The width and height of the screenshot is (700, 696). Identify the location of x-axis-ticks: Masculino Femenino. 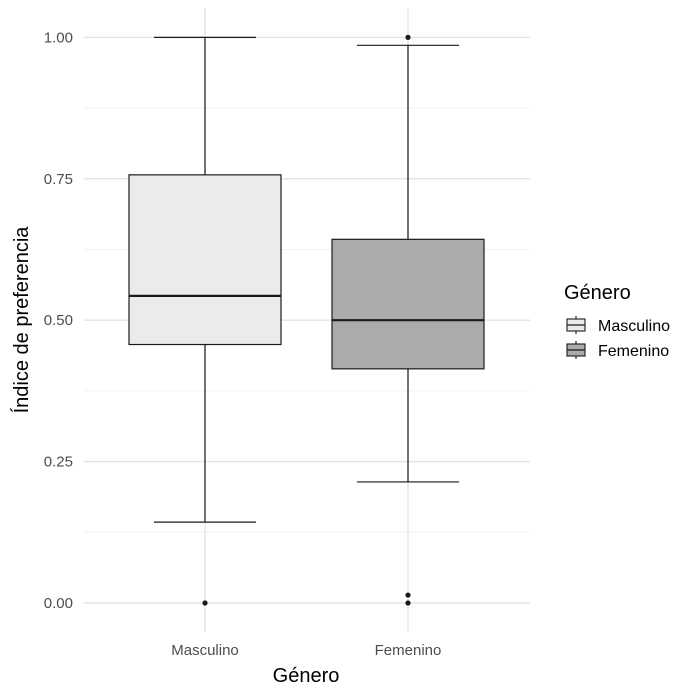
(306, 650).